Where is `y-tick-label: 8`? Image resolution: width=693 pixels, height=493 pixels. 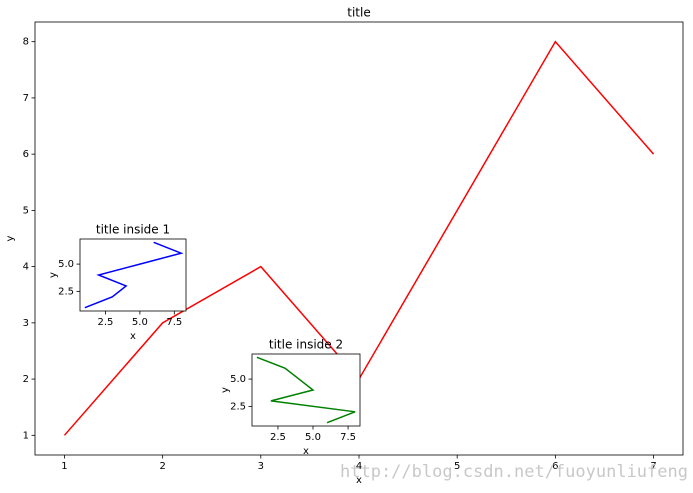 y-tick-label: 8 is located at coordinates (26, 42).